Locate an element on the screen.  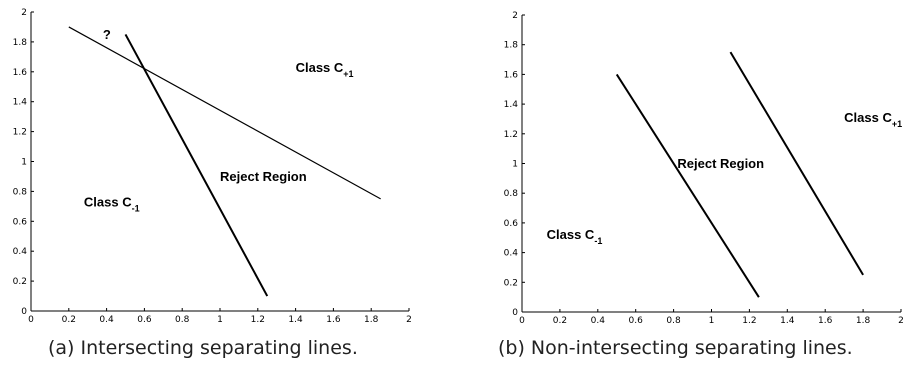
b-y-tick-label: 1.4 is located at coordinates (511, 105).